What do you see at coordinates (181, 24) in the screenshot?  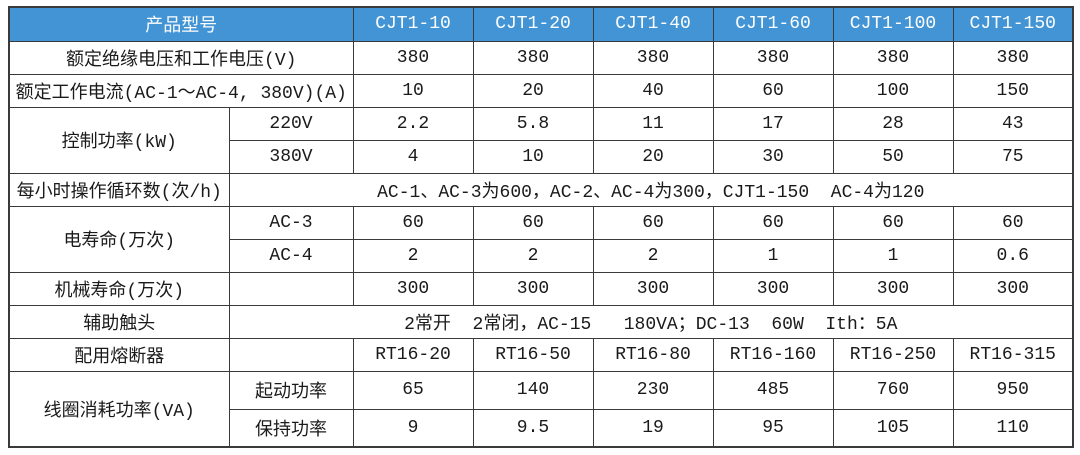 I see `product-model-header: 产品型号` at bounding box center [181, 24].